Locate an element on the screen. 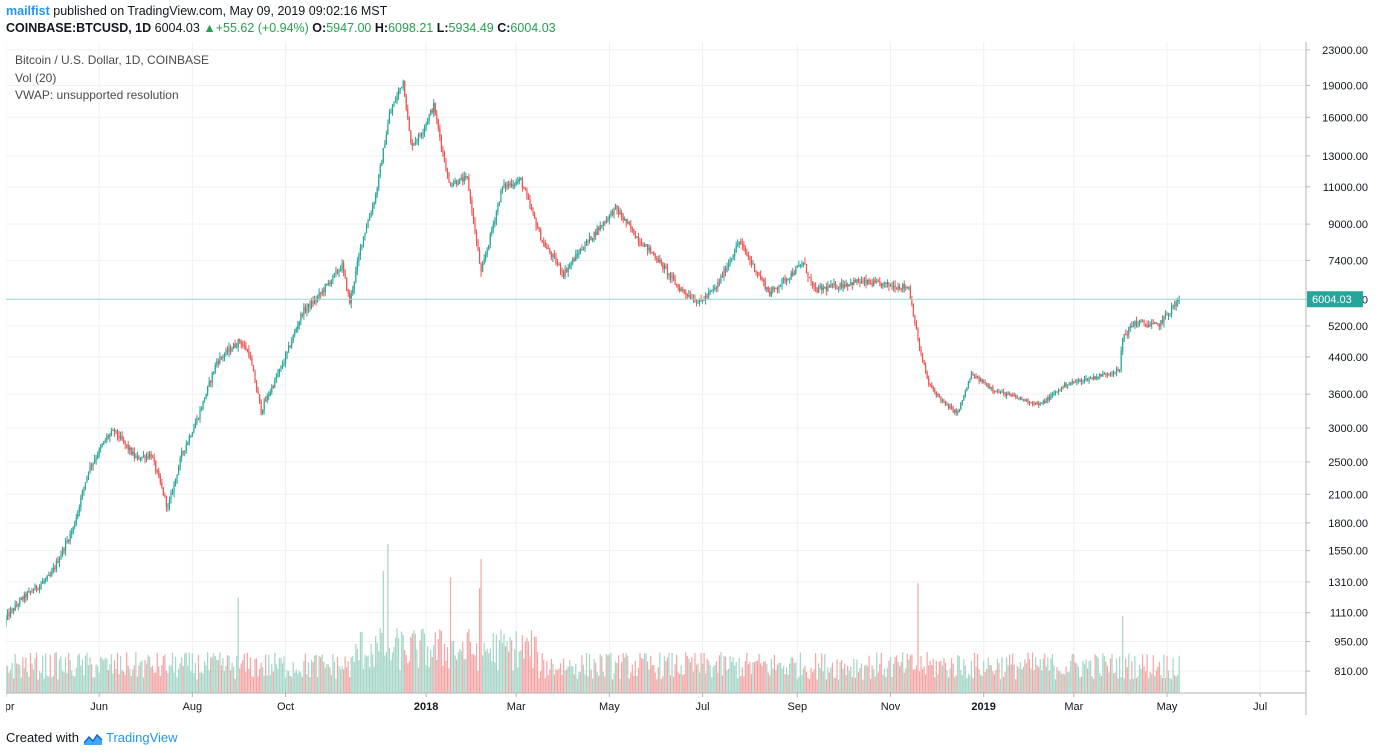  x-tick-label: Jul is located at coordinates (703, 707).